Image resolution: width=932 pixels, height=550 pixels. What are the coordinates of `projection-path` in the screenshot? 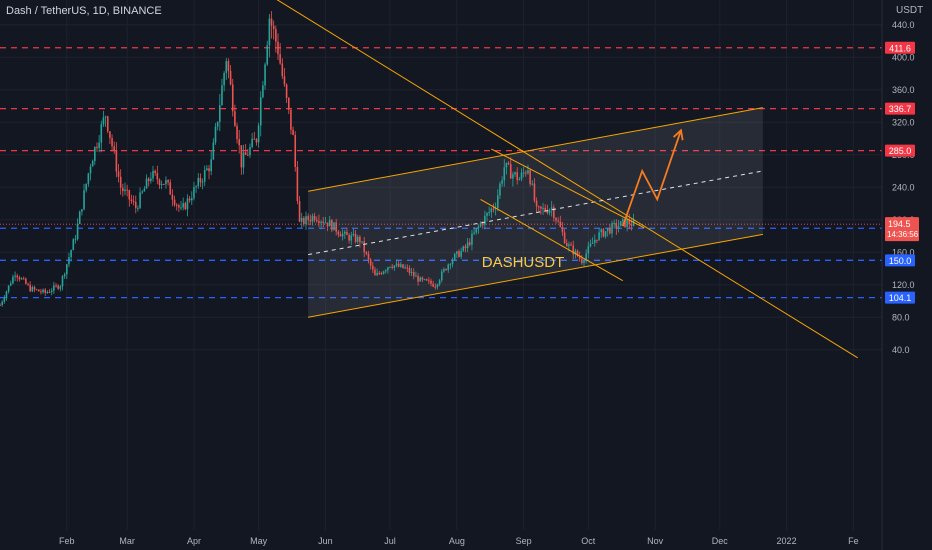 It's located at (651, 178).